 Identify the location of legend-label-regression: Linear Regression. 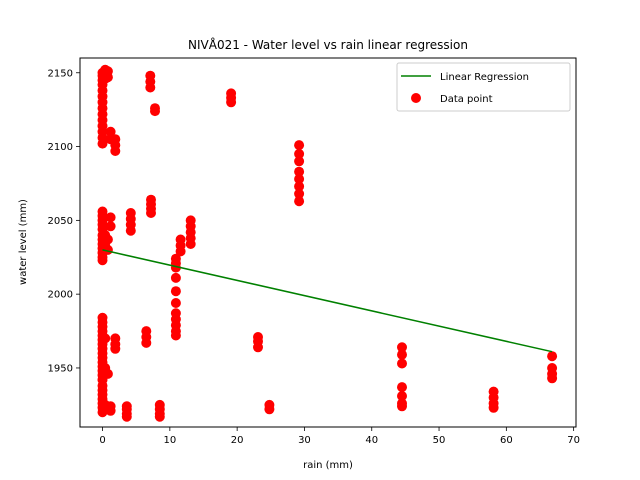
(484, 77).